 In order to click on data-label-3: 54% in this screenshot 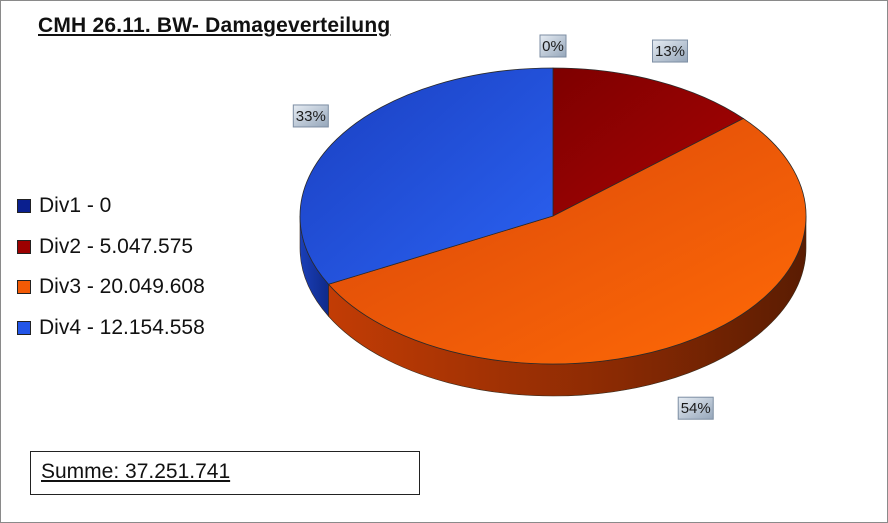, I will do `click(695, 408)`.